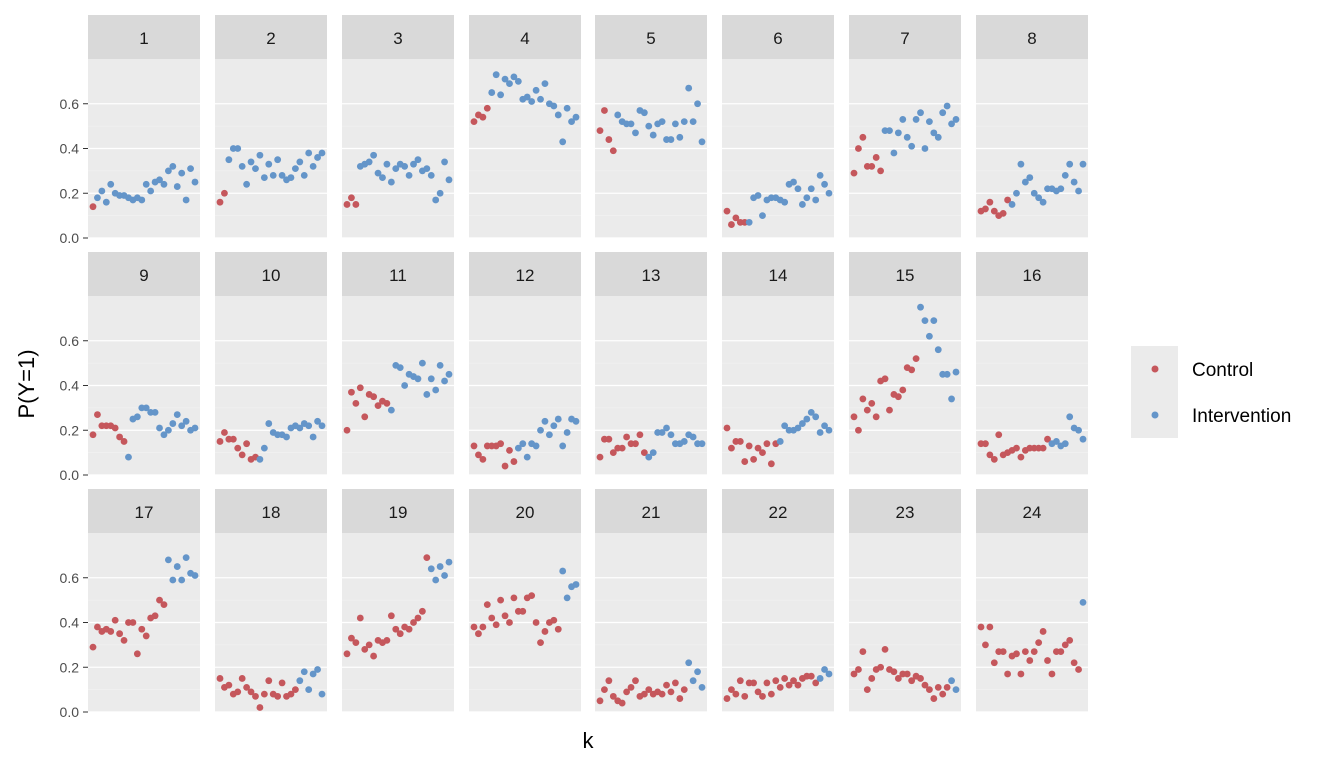 This screenshot has width=1344, height=768. Describe the element at coordinates (144, 512) in the screenshot. I see `facet-strip-label: 17` at that location.